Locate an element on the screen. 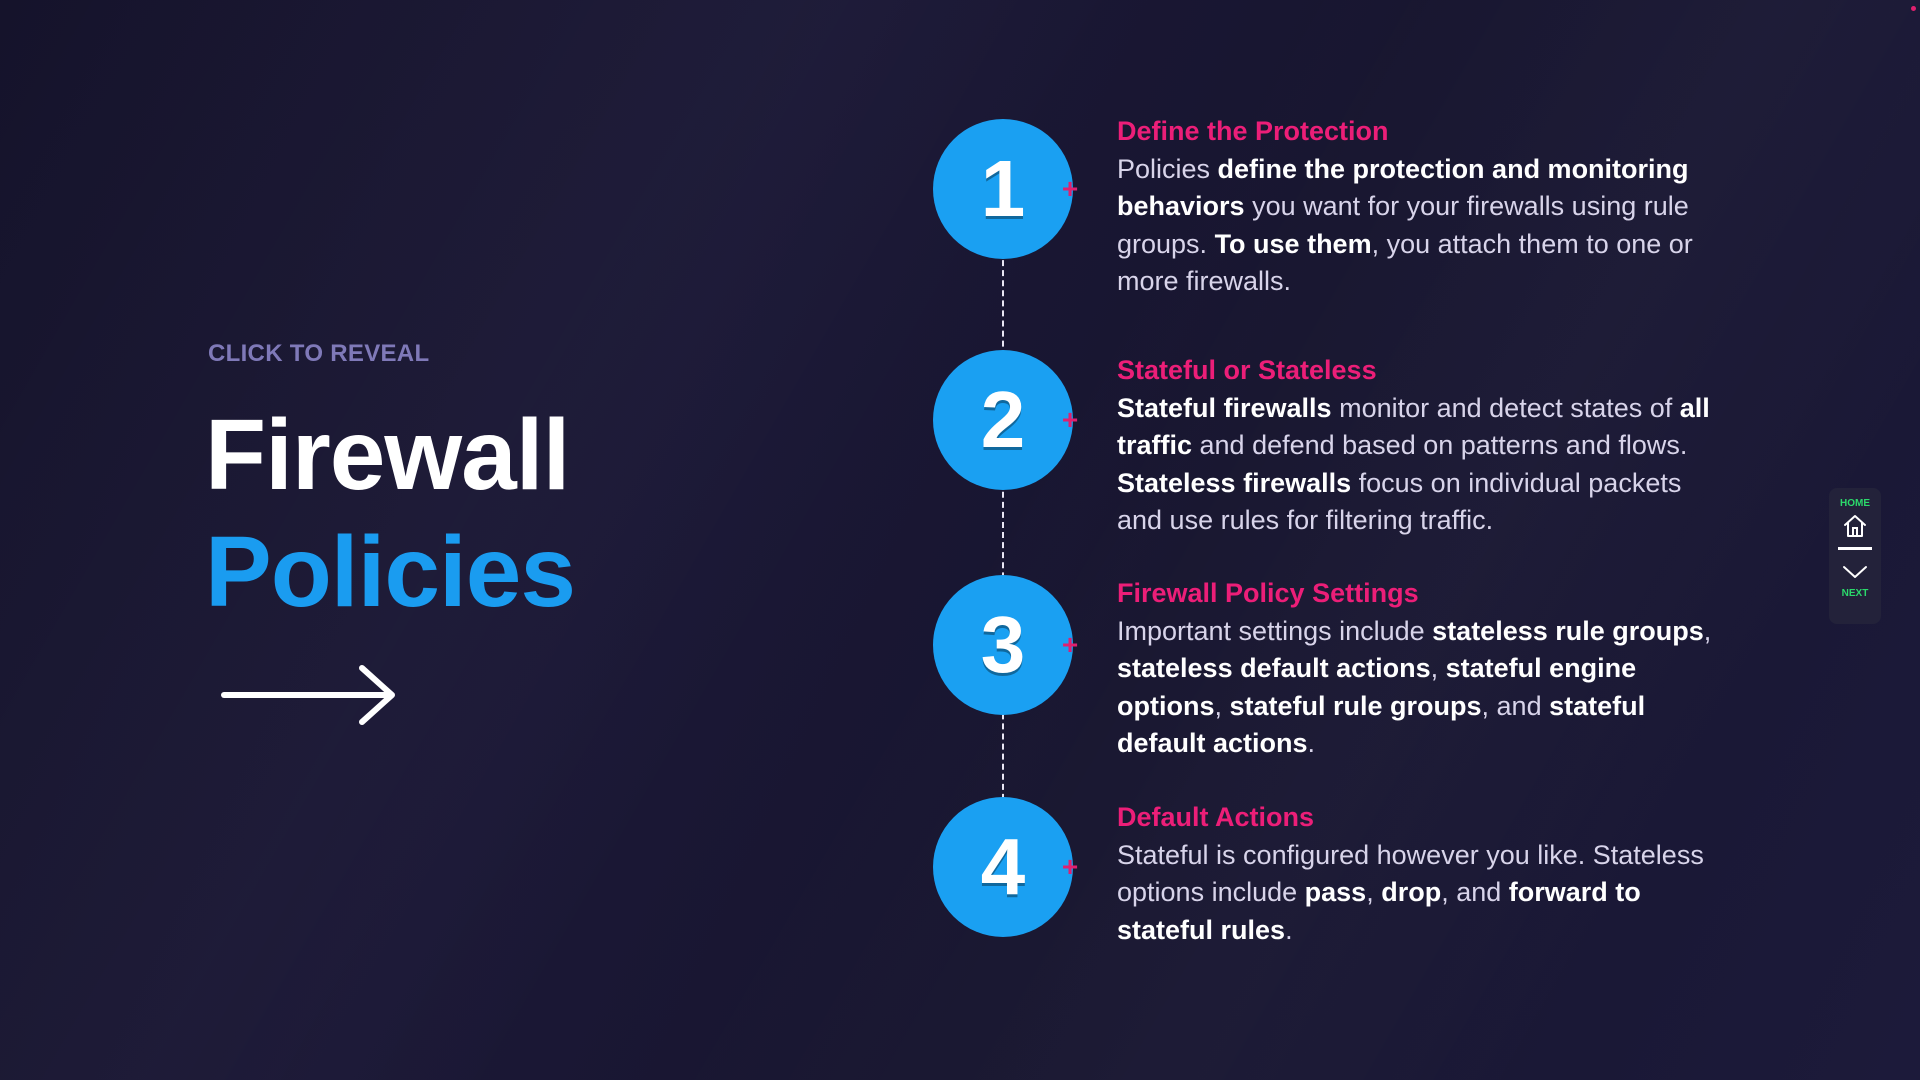  step-1-reveal-button: 1 + is located at coordinates (1005, 189).